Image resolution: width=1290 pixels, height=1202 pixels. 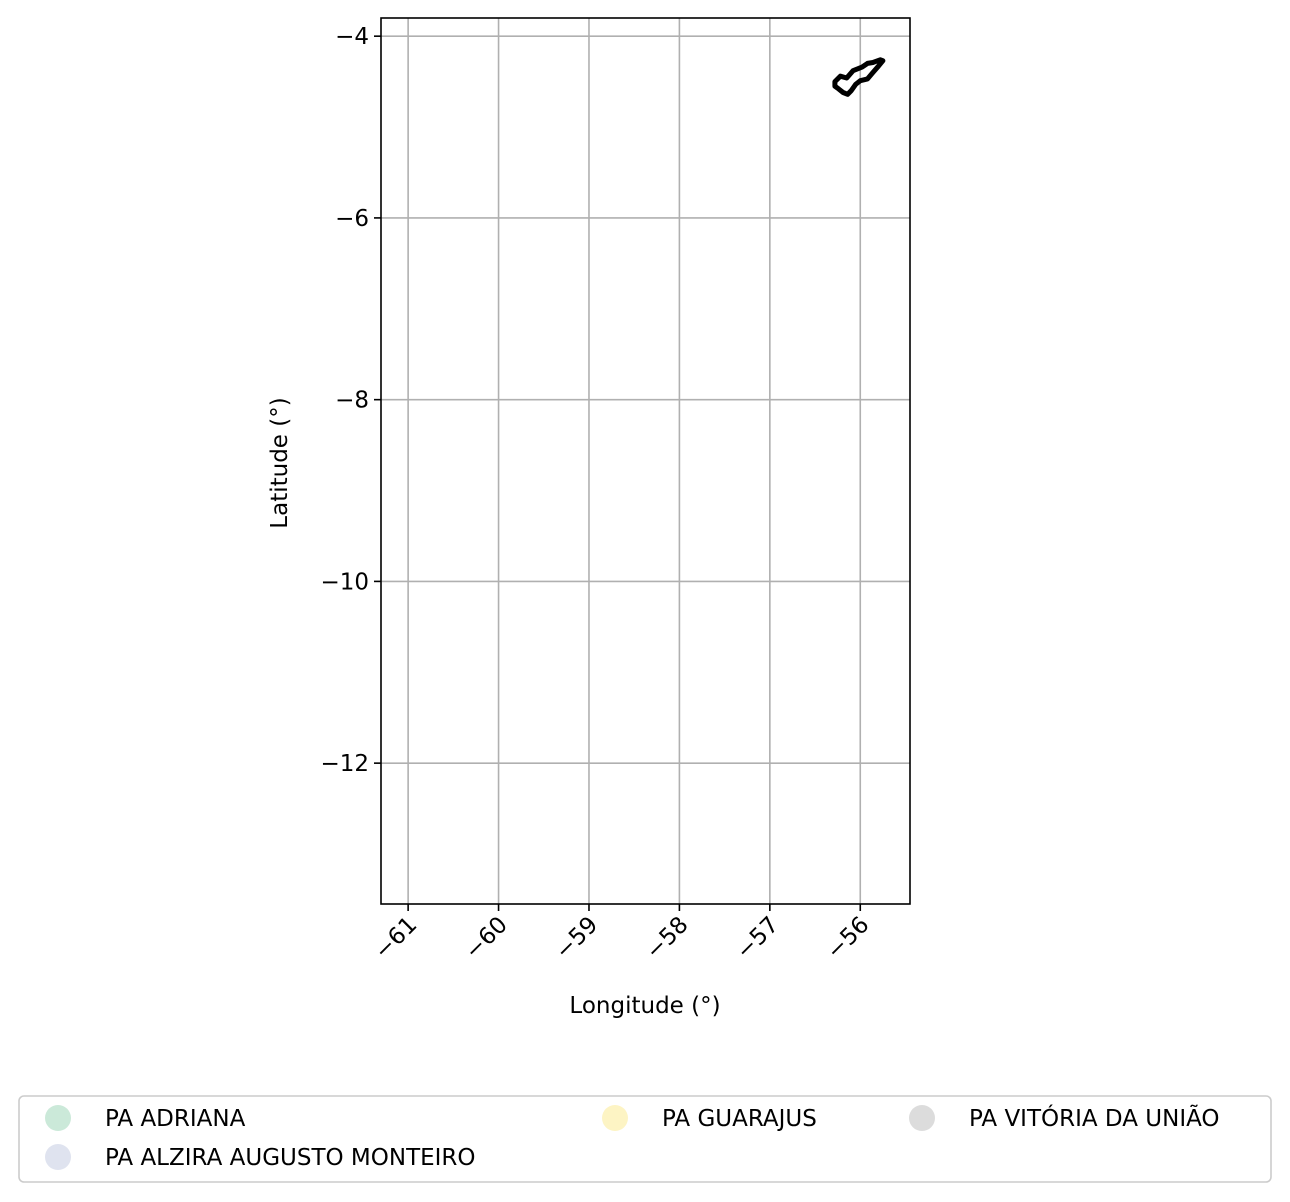 What do you see at coordinates (757, 938) in the screenshot?
I see `x-tick-label: −57` at bounding box center [757, 938].